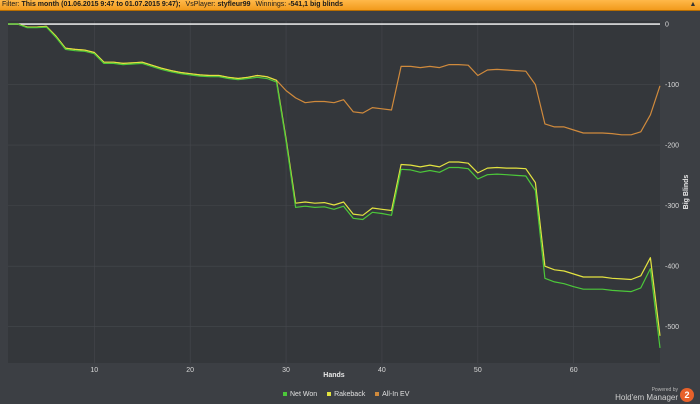  Describe the element at coordinates (686, 192) in the screenshot. I see `y-axis-title: Big Blinds` at that location.